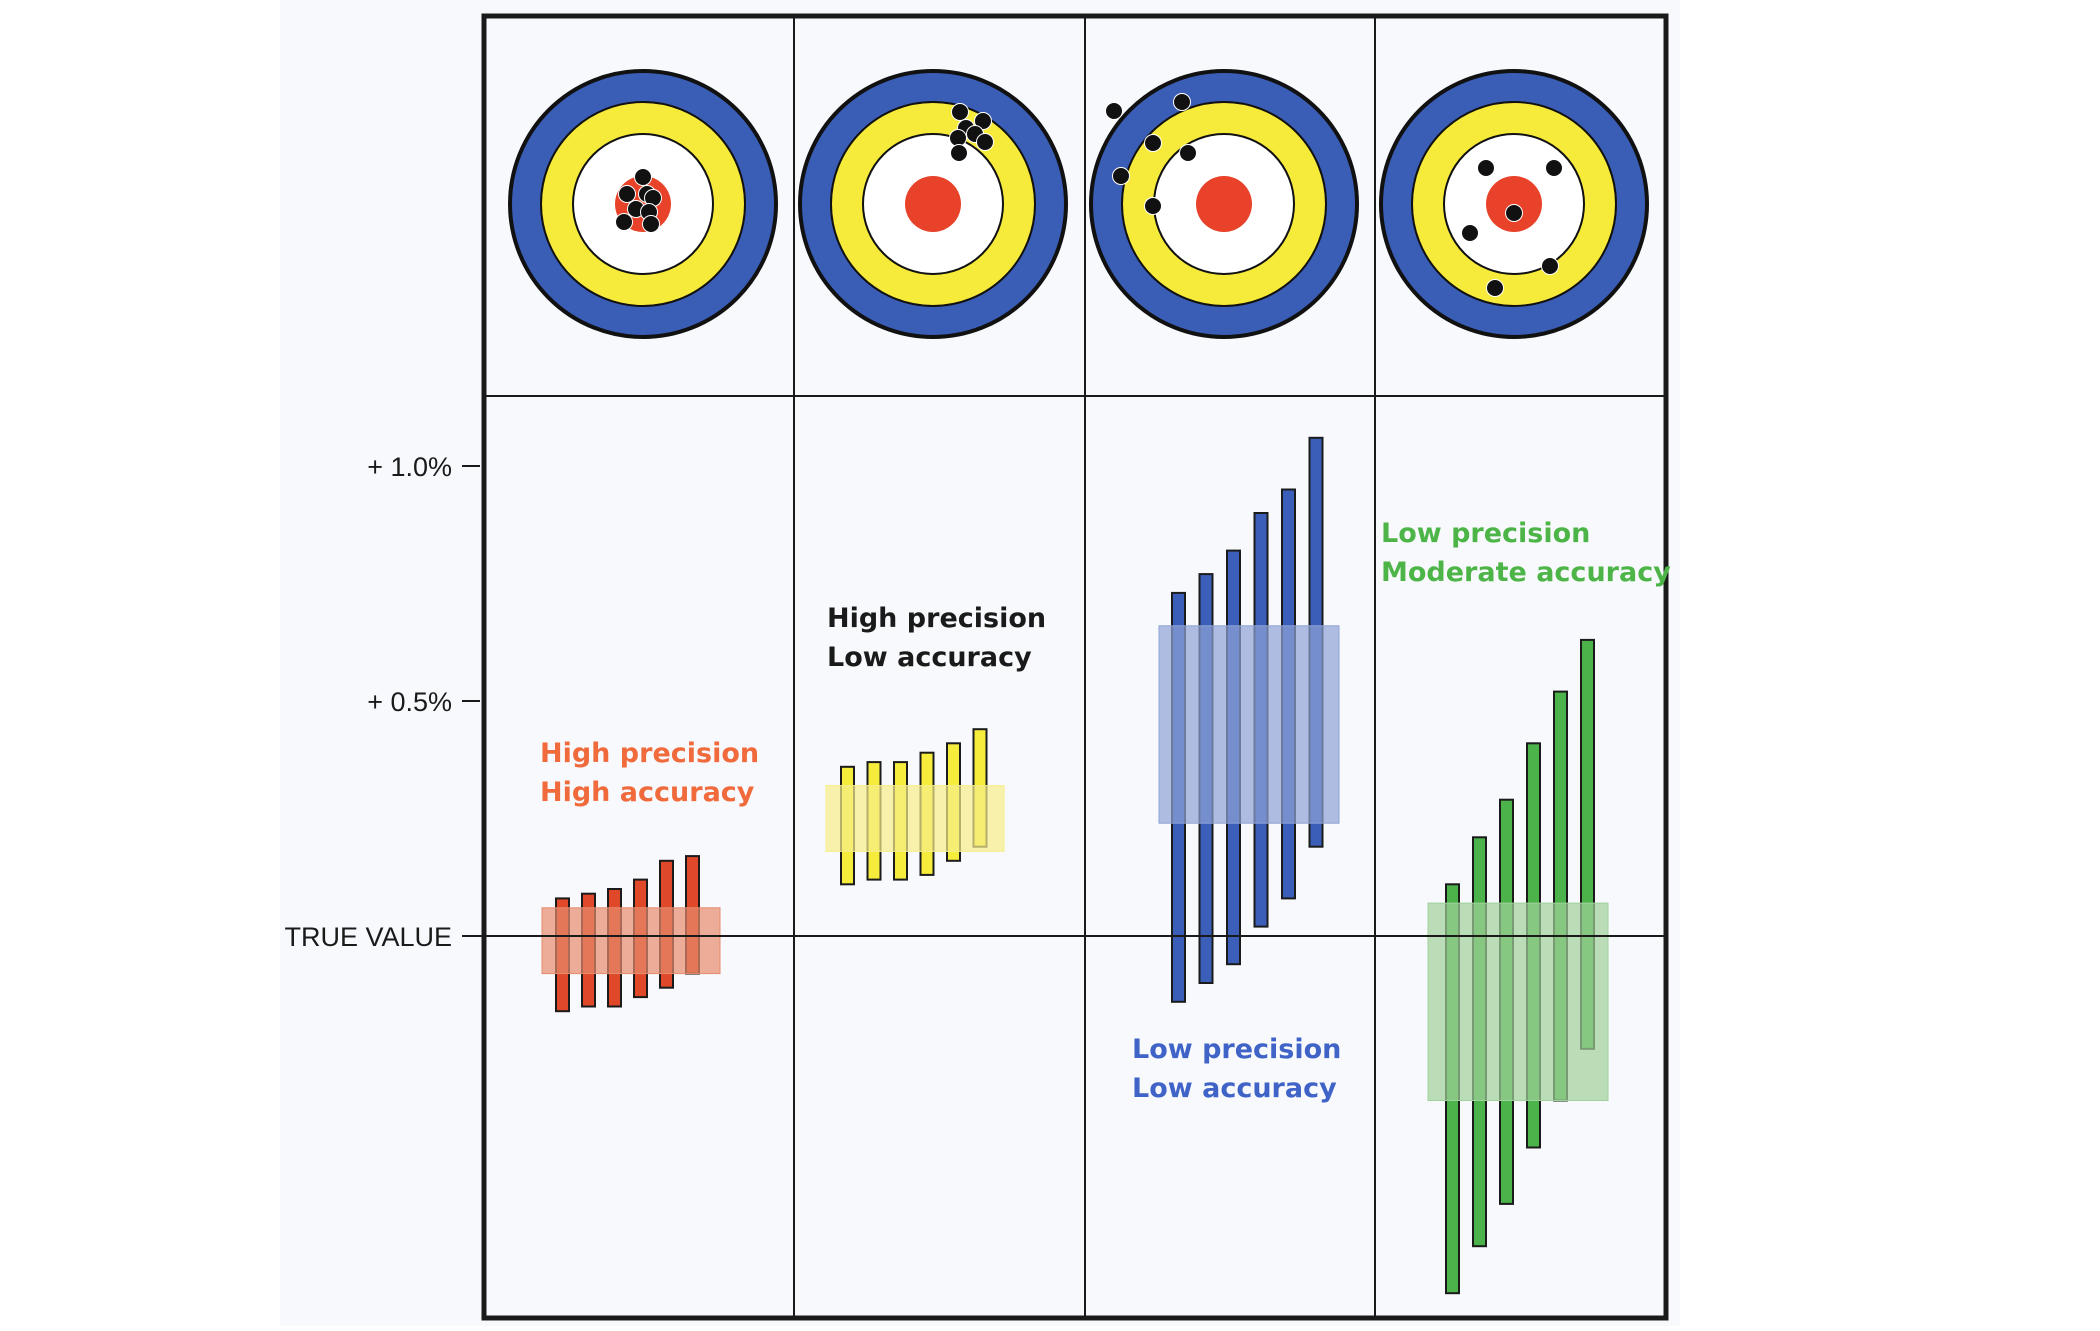 The height and width of the screenshot is (1331, 2100). I want to click on axis-label: + 0.5%, so click(409, 702).